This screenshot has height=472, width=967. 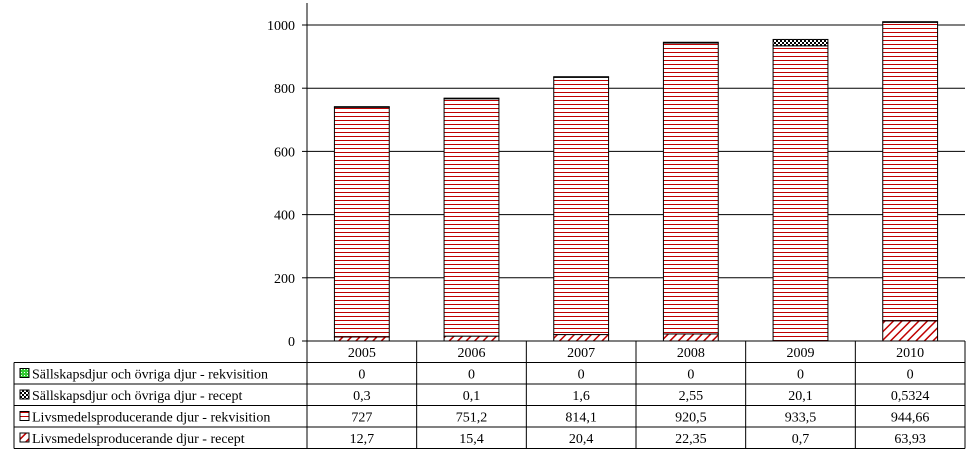 I want to click on data-label: 12,7, so click(x=362, y=439).